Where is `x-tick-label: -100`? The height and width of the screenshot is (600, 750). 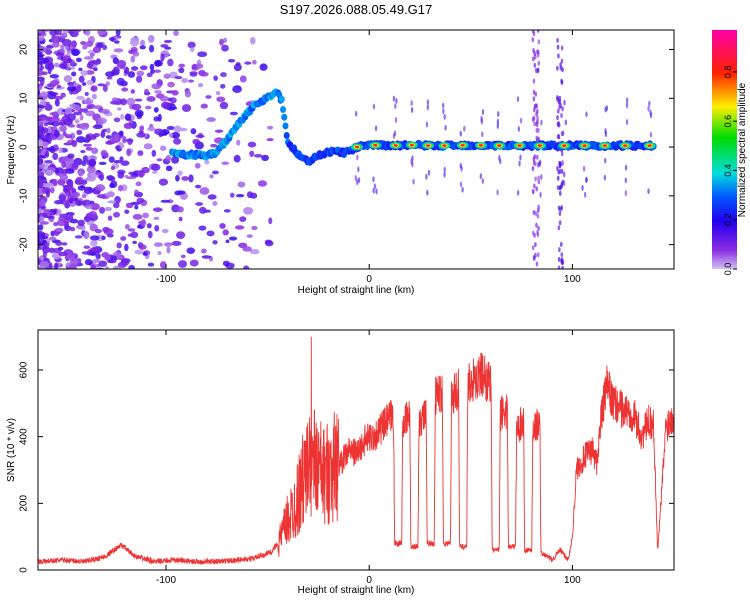 x-tick-label: -100 is located at coordinates (166, 279).